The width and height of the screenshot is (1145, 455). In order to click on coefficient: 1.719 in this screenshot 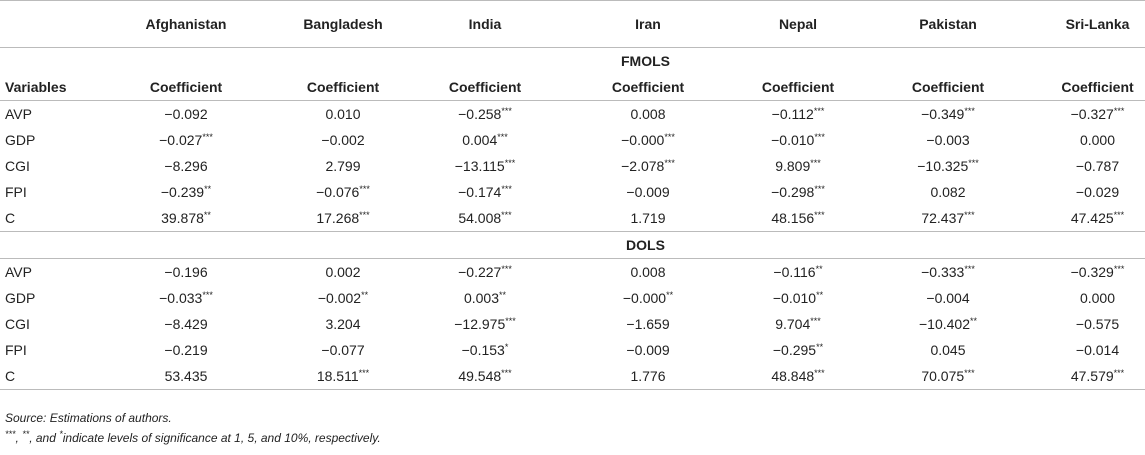, I will do `click(648, 218)`.